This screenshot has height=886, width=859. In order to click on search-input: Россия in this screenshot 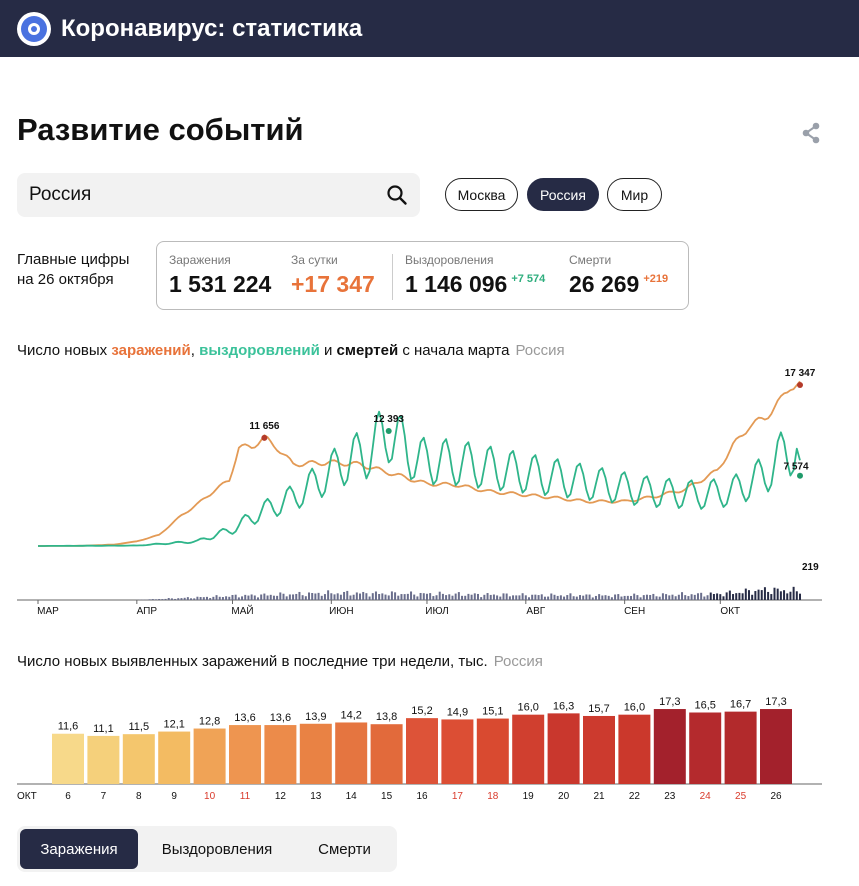, I will do `click(60, 194)`.